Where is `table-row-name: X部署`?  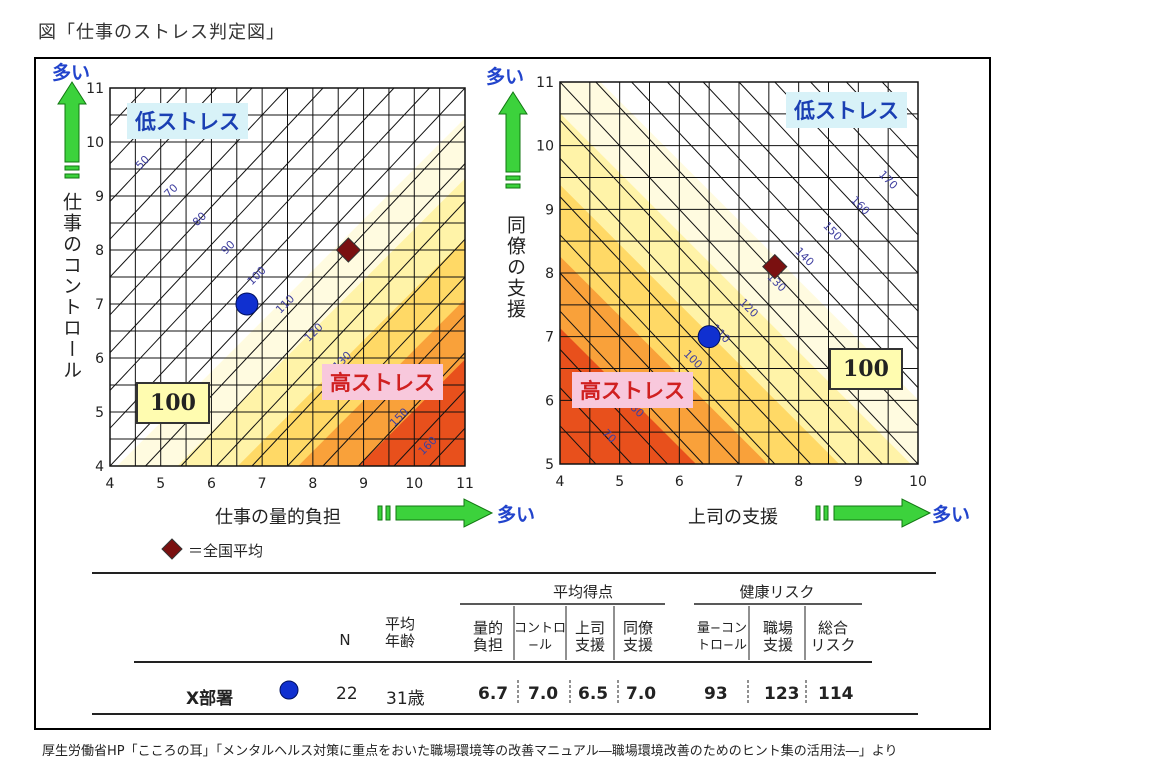 table-row-name: X部署 is located at coordinates (210, 699).